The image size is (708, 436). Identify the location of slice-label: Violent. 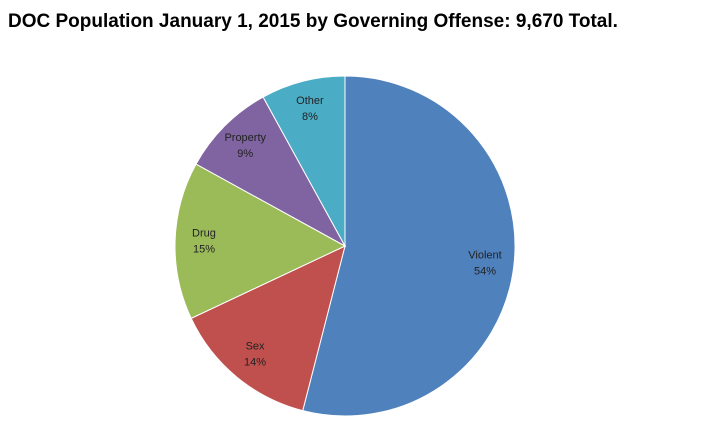
(484, 256).